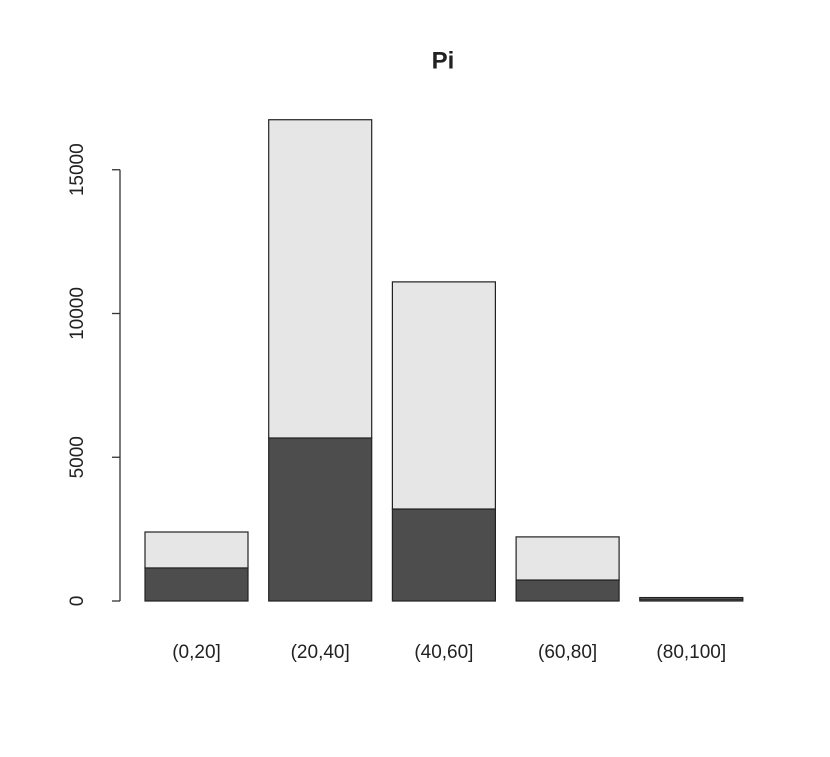 This screenshot has width=830, height=757. What do you see at coordinates (77, 313) in the screenshot?
I see `y-tick-label: 10000` at bounding box center [77, 313].